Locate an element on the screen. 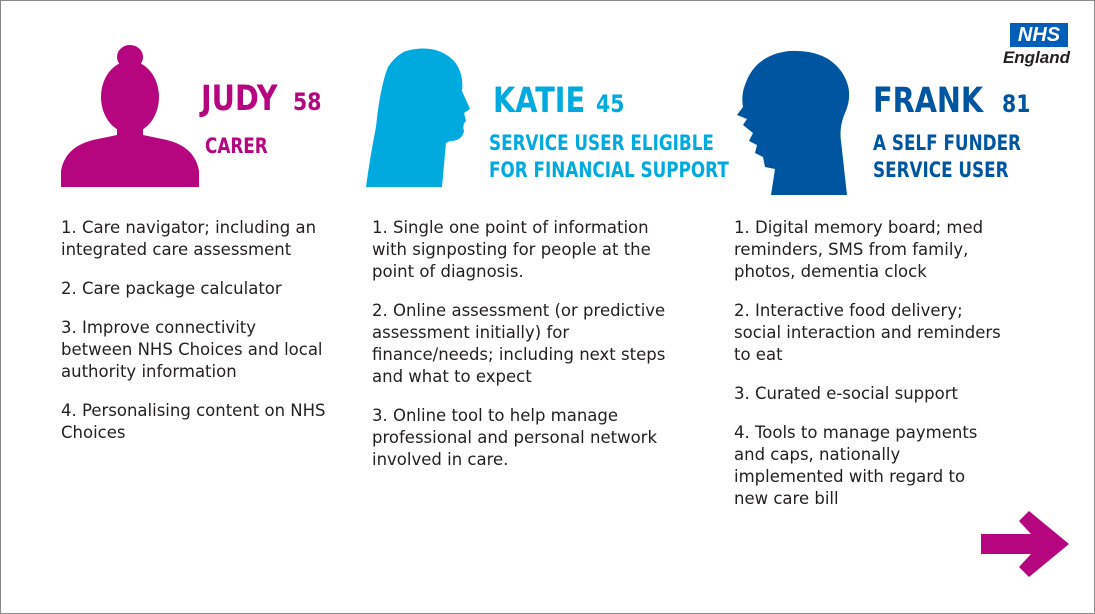 The image size is (1095, 614). katie-name-row: KATIE 45 is located at coordinates (561, 101).